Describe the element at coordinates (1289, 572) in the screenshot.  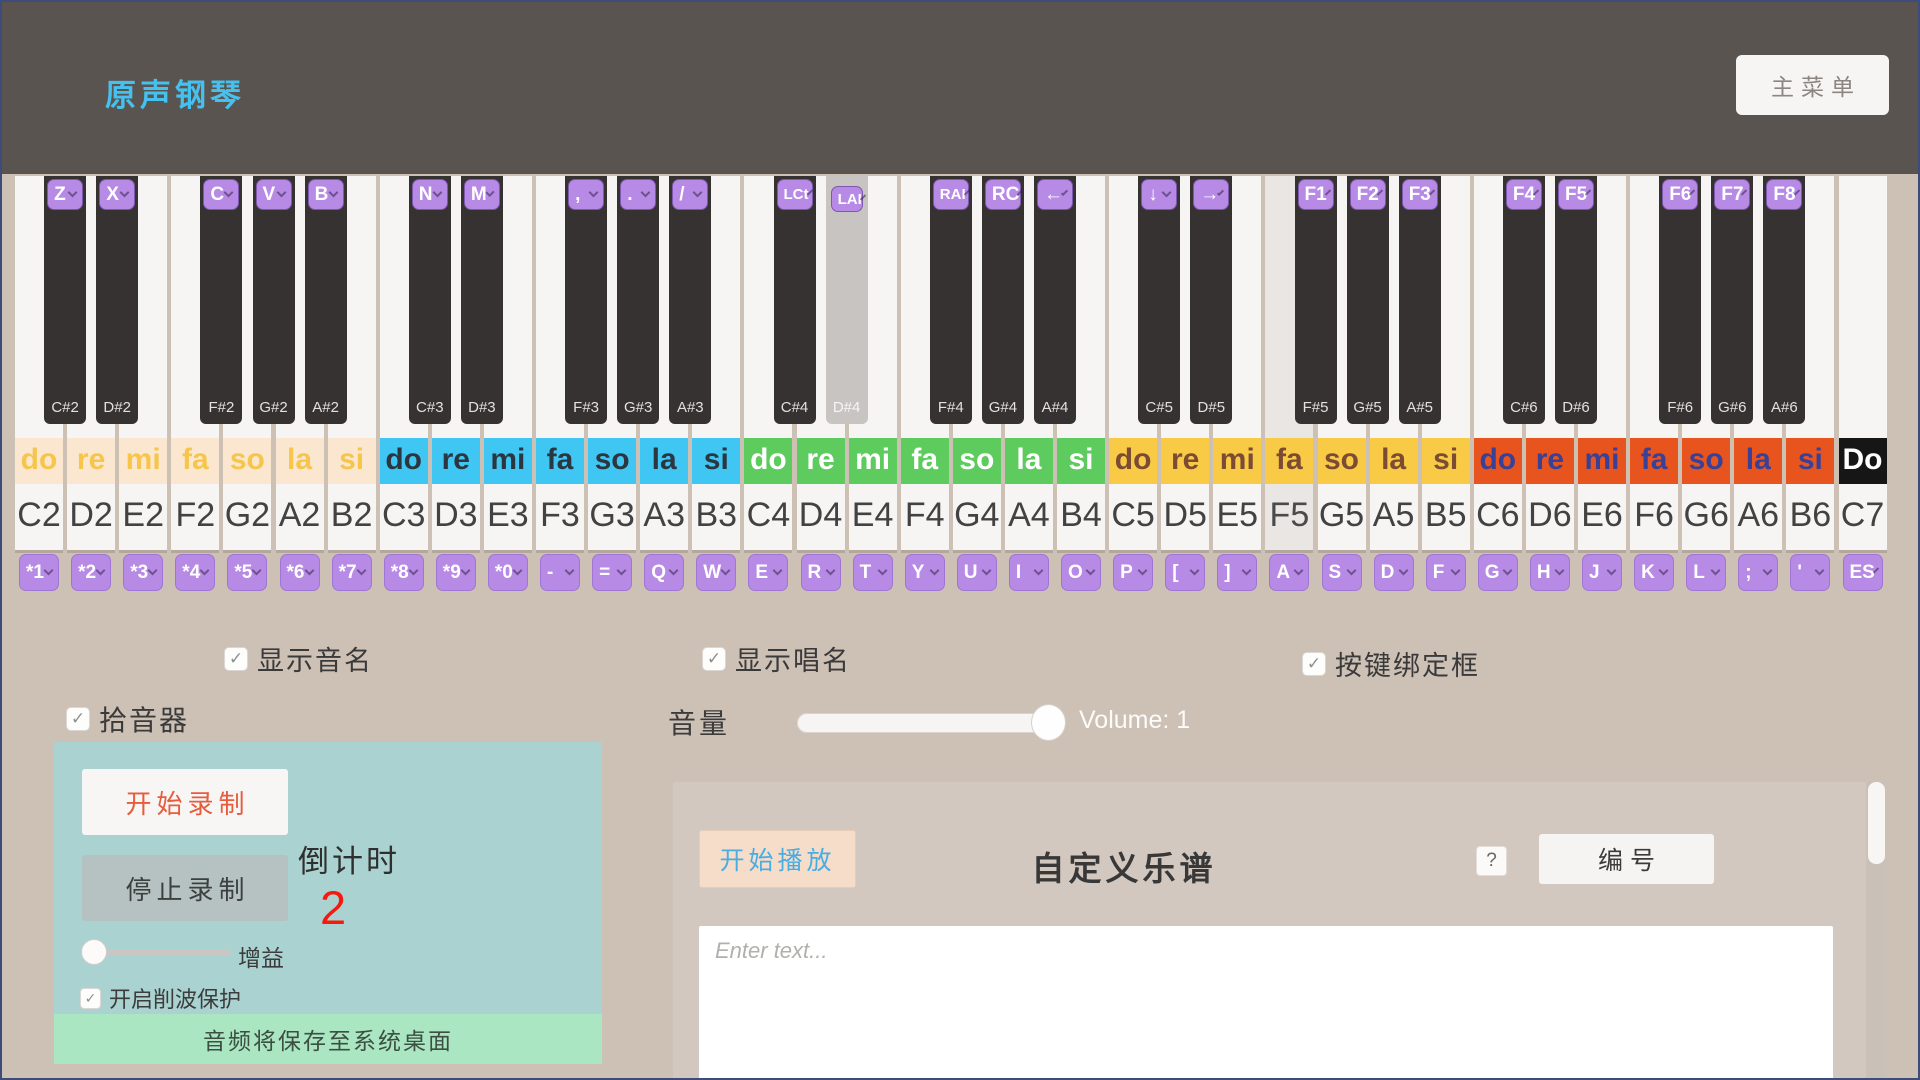
I see `key-binding-F5: A` at that location.